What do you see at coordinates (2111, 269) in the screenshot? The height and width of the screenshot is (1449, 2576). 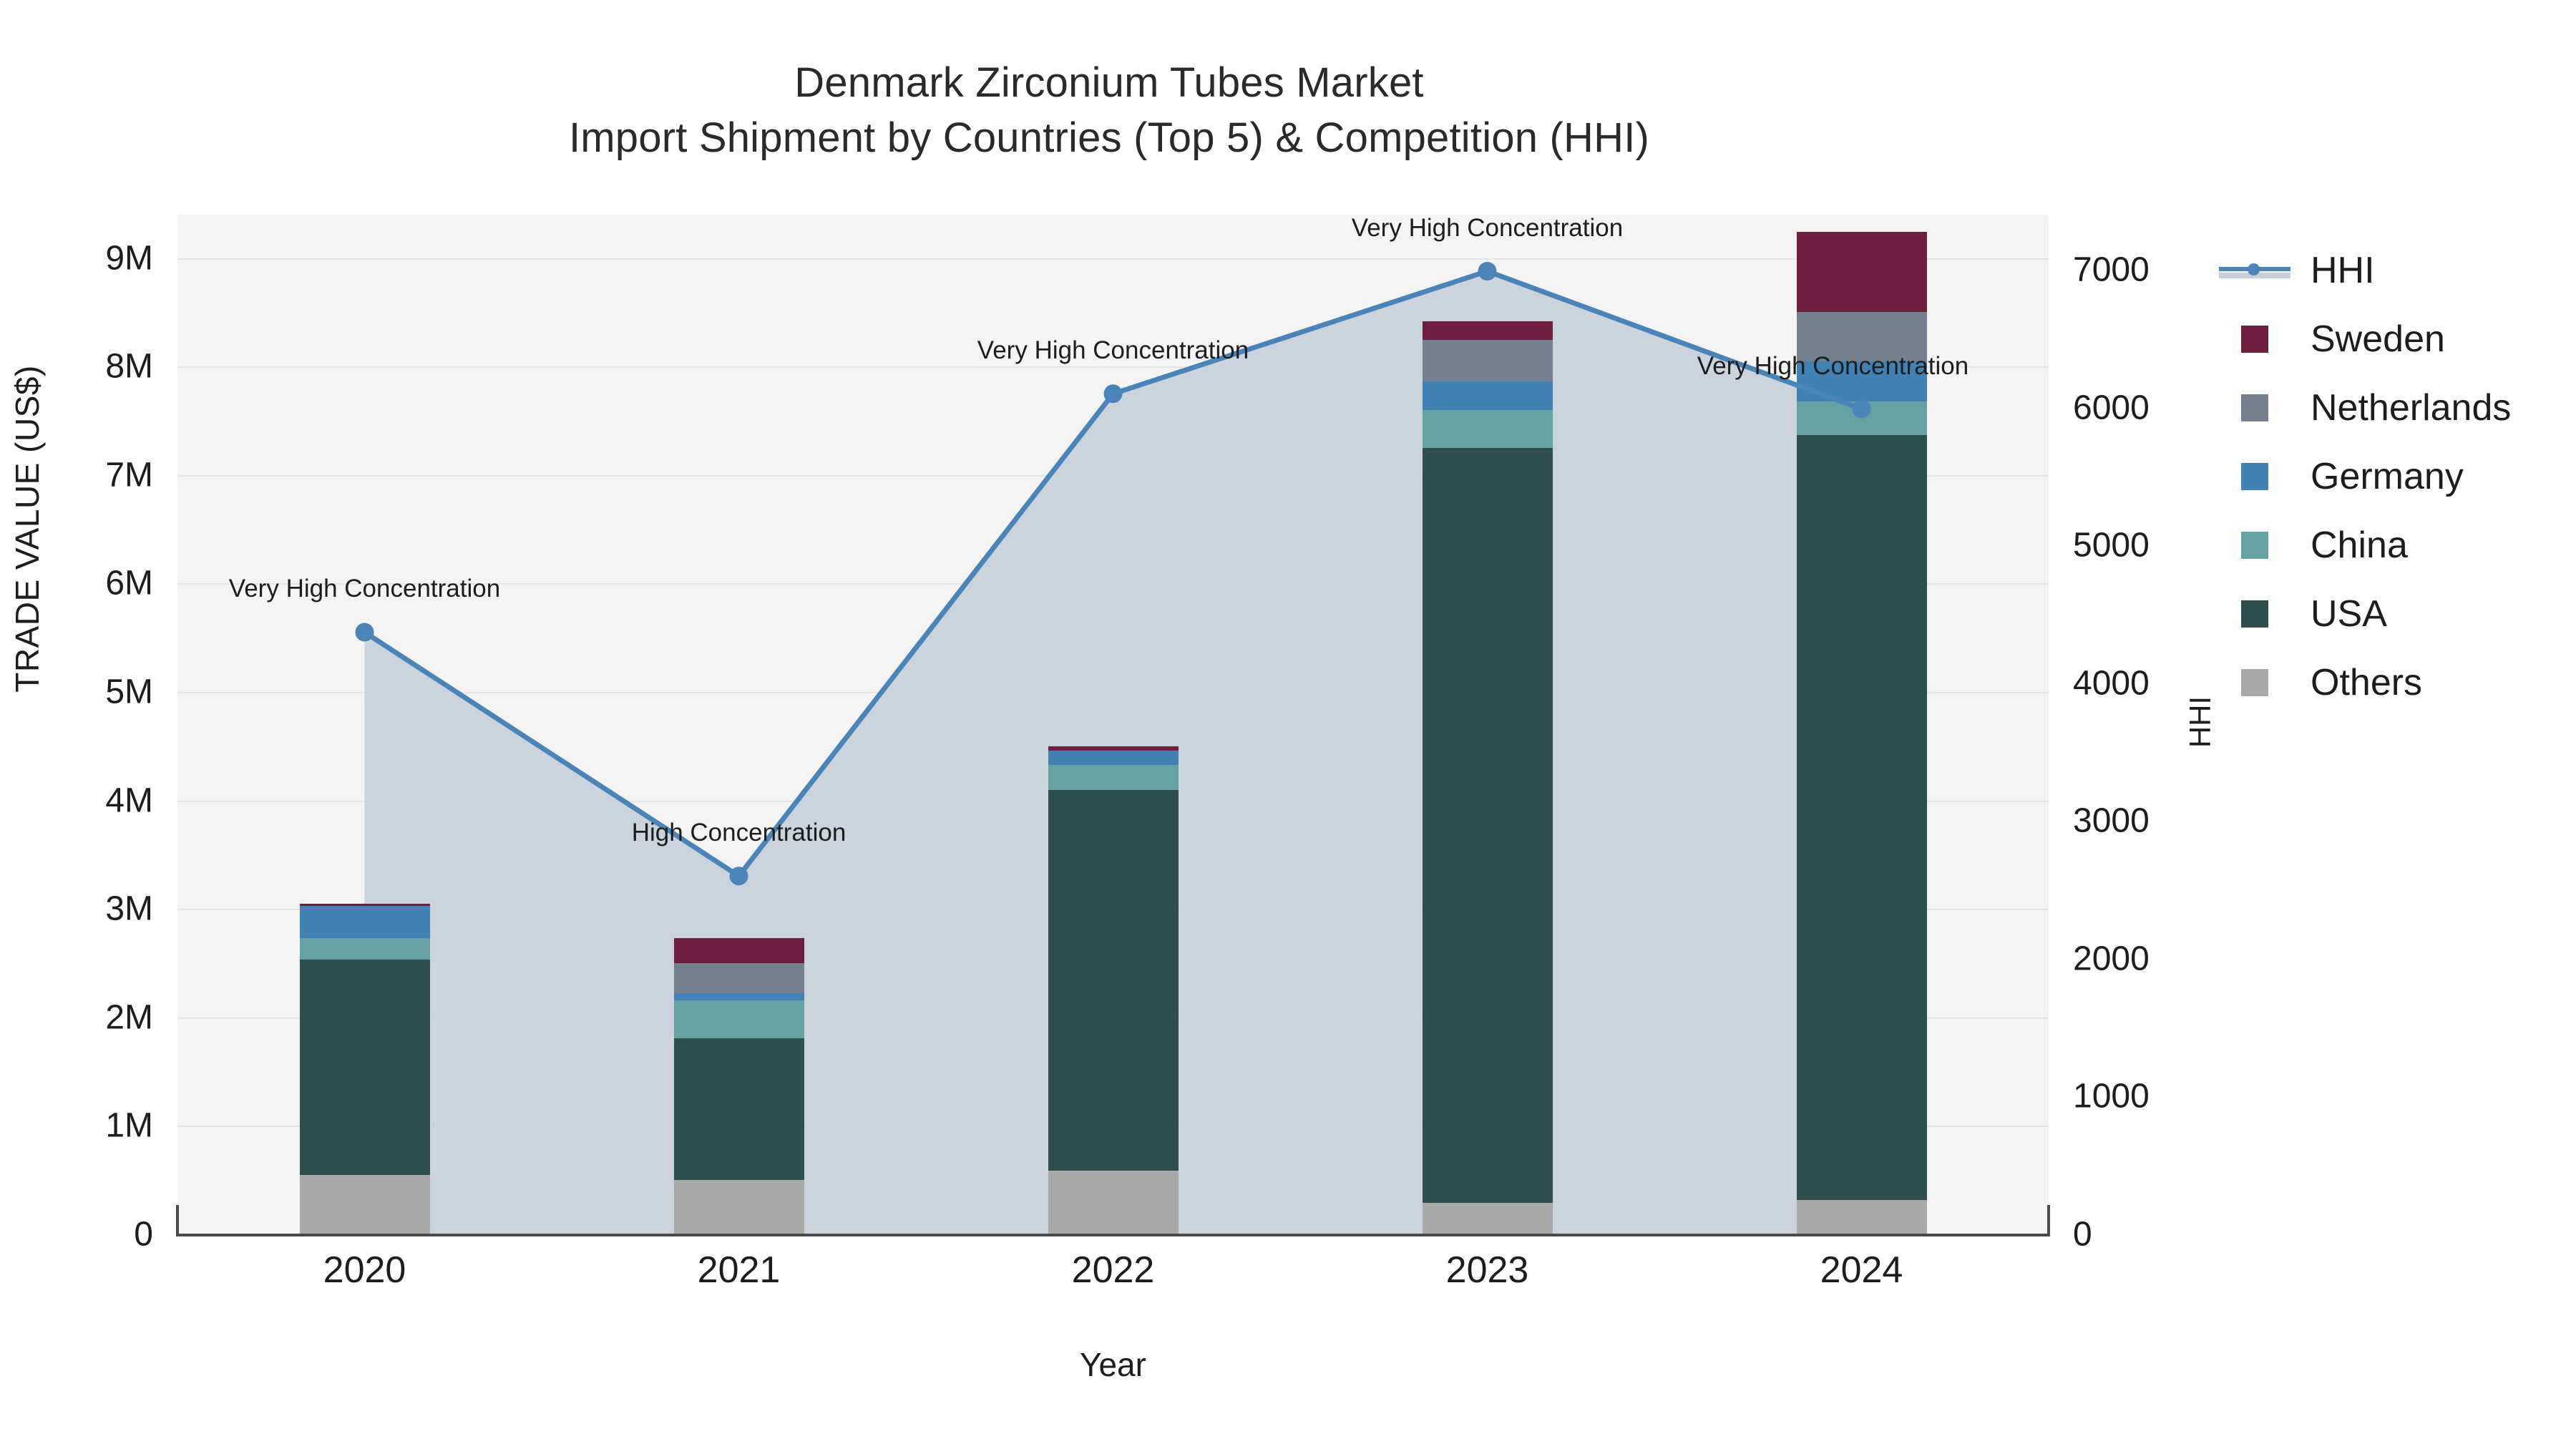 I see `y-tick-right-7000: 7000` at bounding box center [2111, 269].